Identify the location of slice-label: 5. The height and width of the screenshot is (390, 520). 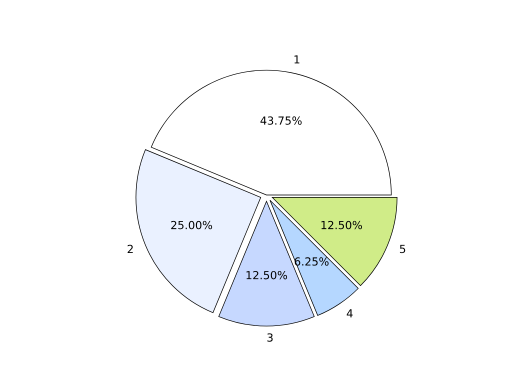
(403, 249).